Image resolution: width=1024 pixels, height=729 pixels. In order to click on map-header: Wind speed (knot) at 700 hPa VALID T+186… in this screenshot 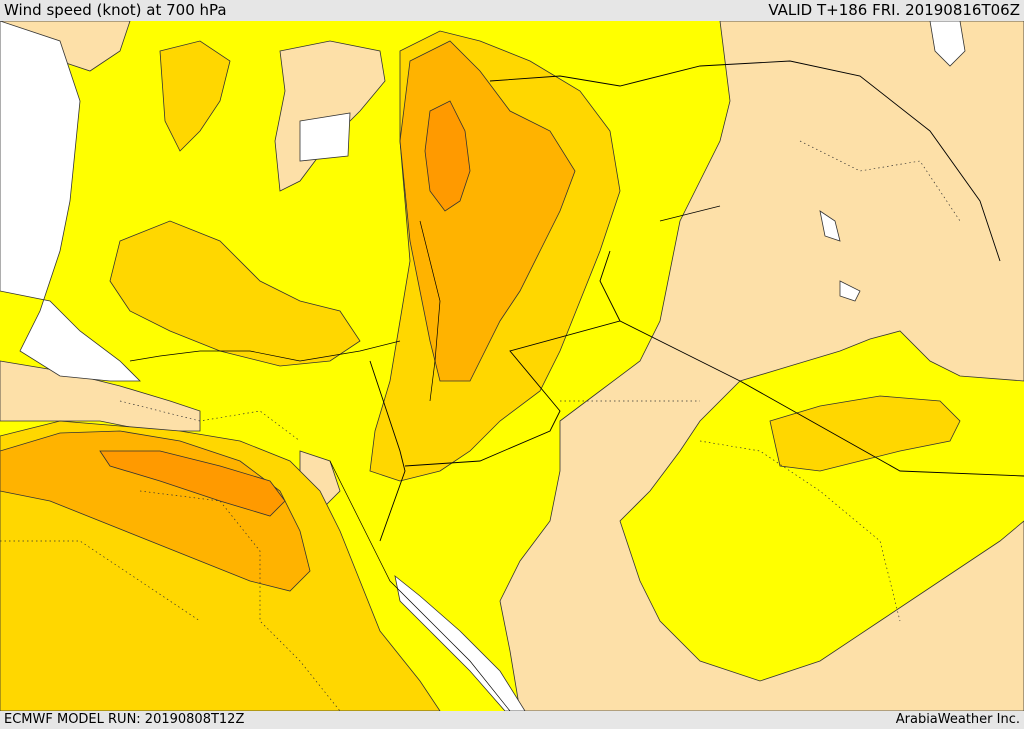, I will do `click(512, 10)`.